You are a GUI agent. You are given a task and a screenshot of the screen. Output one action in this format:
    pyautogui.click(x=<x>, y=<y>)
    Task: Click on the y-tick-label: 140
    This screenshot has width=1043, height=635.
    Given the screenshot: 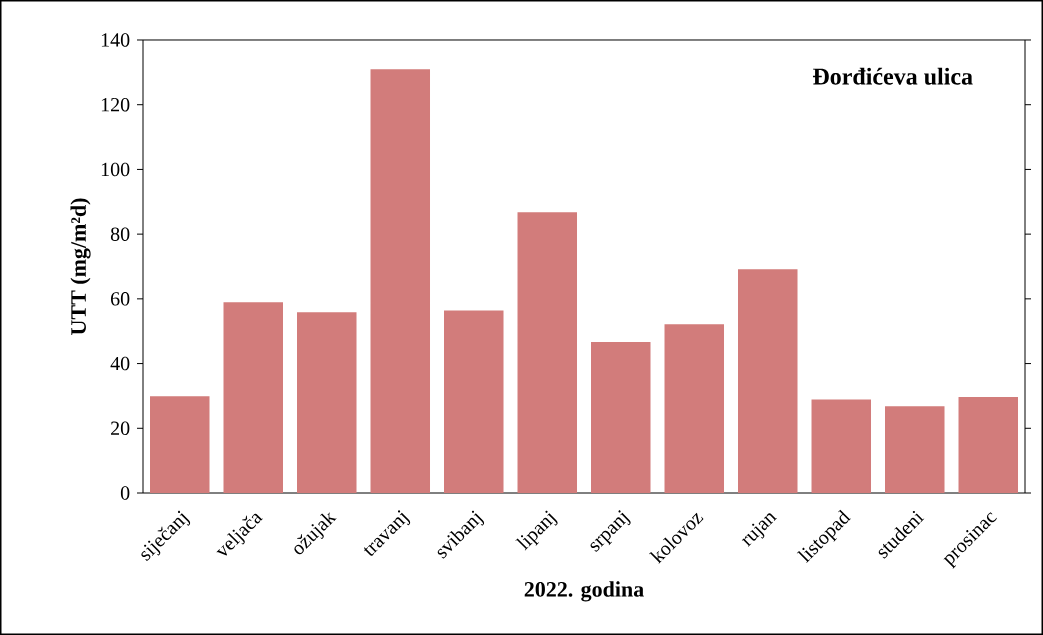 What is the action you would take?
    pyautogui.click(x=115, y=40)
    